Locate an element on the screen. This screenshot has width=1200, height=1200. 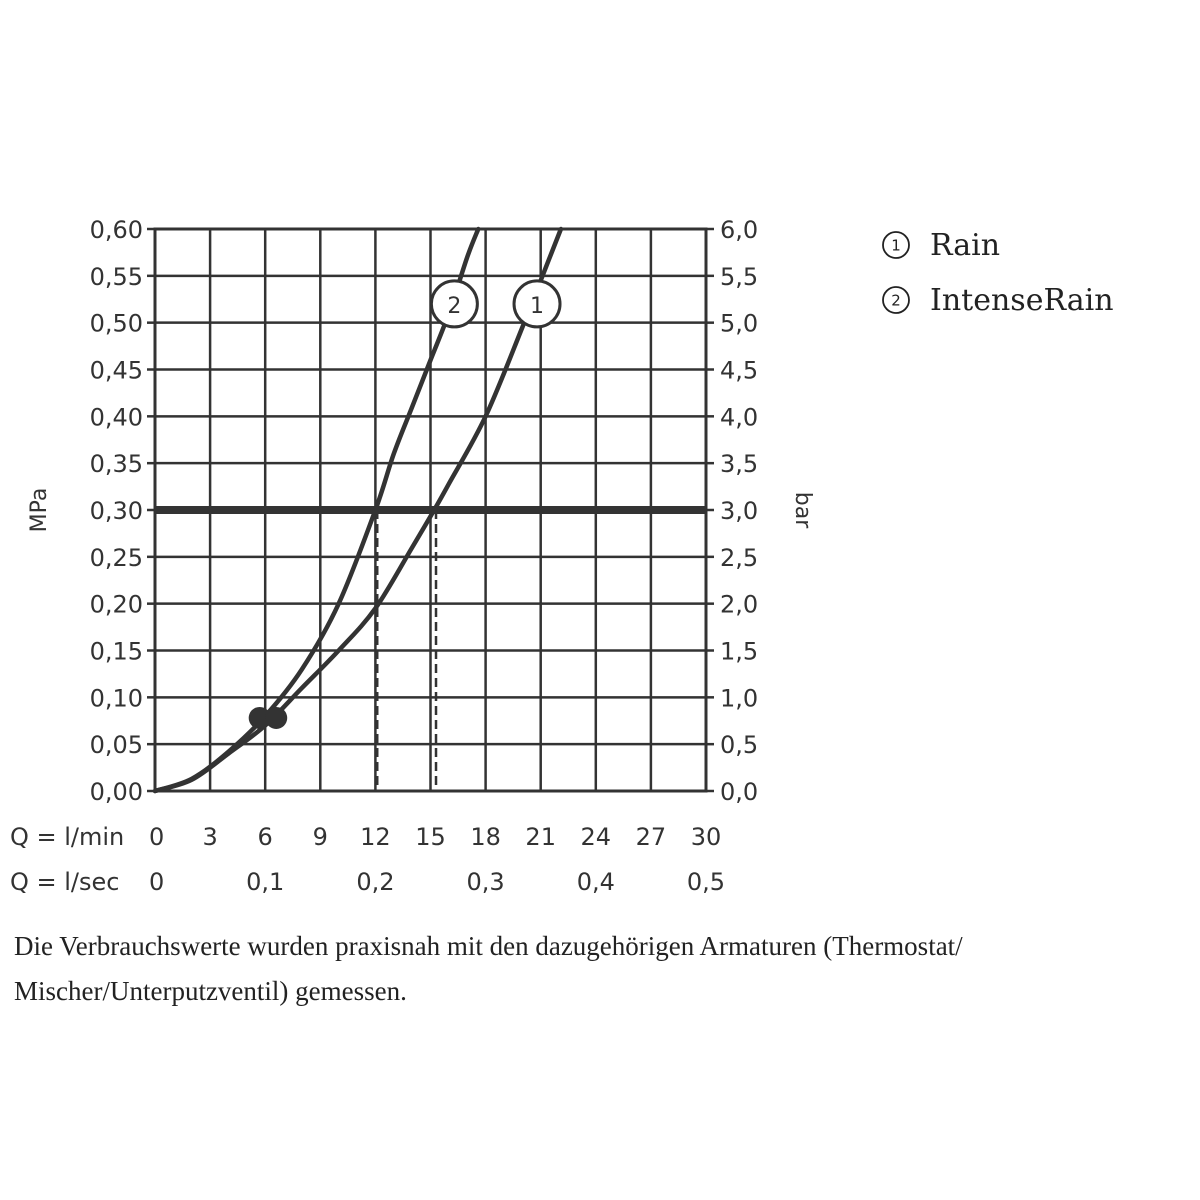
y-left-tick-label: 0,35 is located at coordinates (116, 464).